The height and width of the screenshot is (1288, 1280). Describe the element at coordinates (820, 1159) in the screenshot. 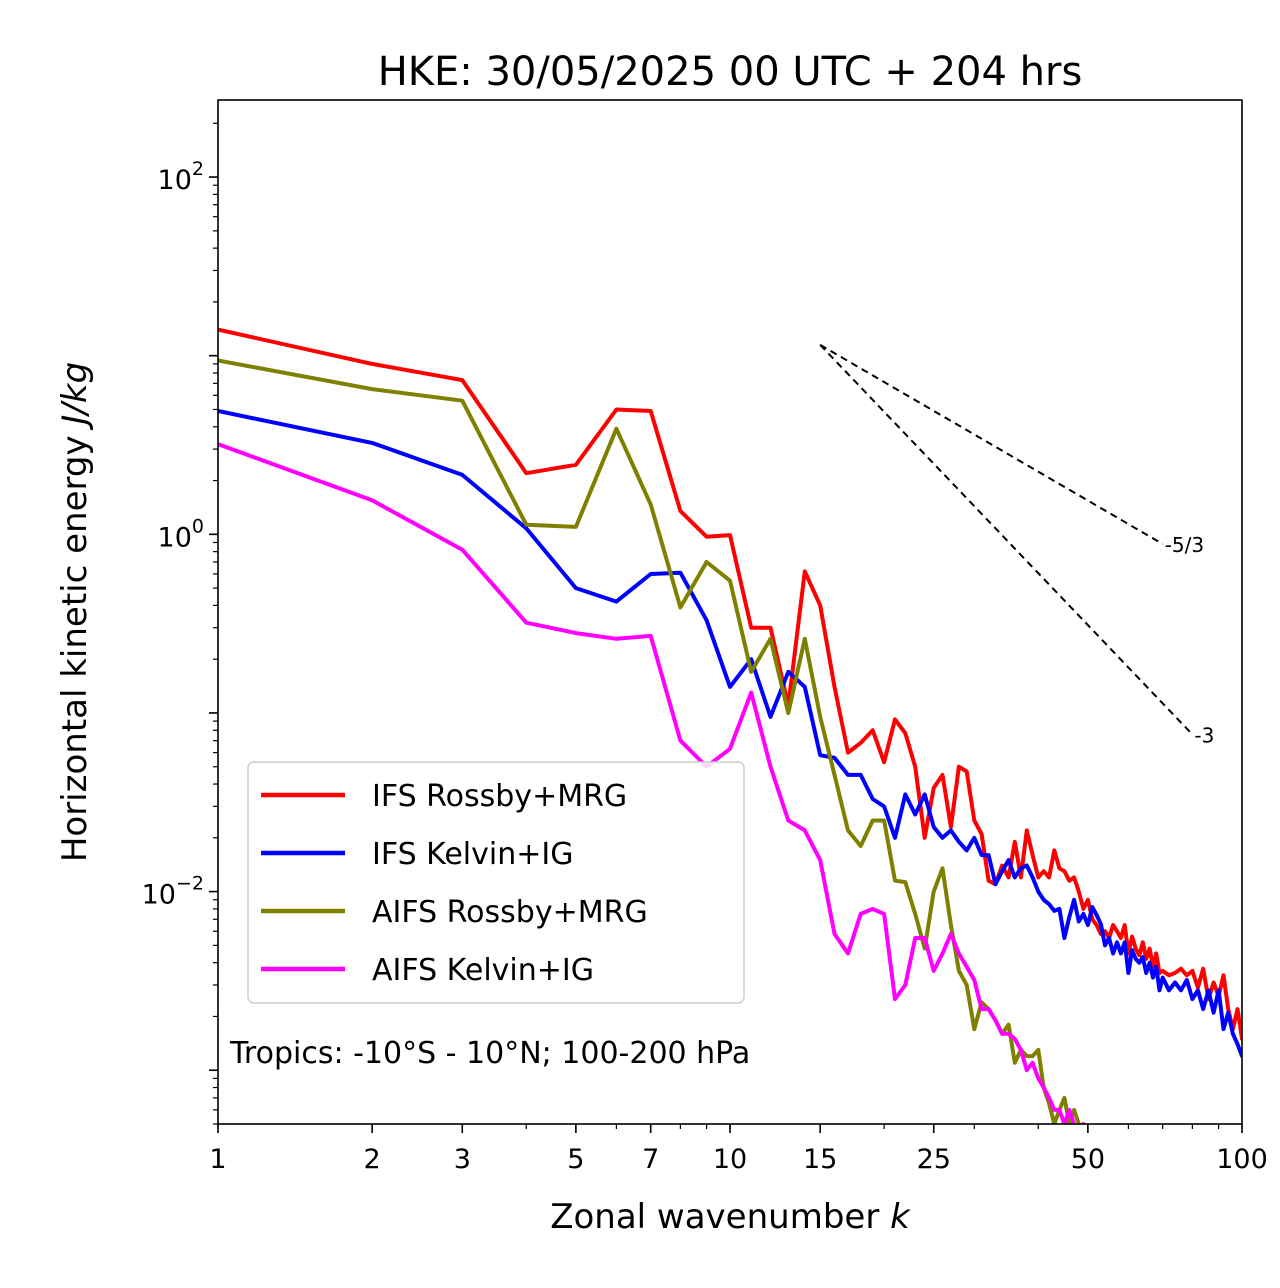

I see `x-tick-label-6: 15` at that location.